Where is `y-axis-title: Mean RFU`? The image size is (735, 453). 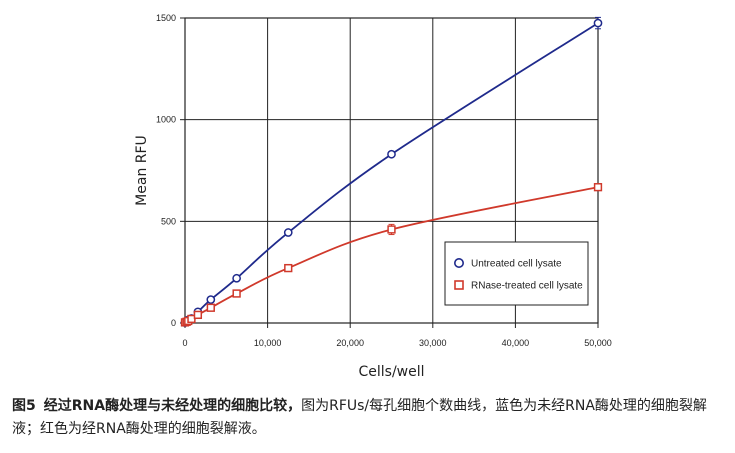 y-axis-title: Mean RFU is located at coordinates (142, 170).